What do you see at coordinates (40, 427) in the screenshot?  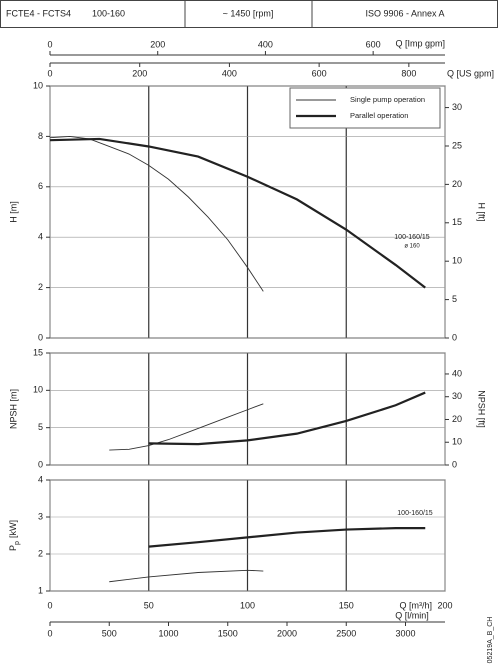 I see `y-tick-label: 5` at bounding box center [40, 427].